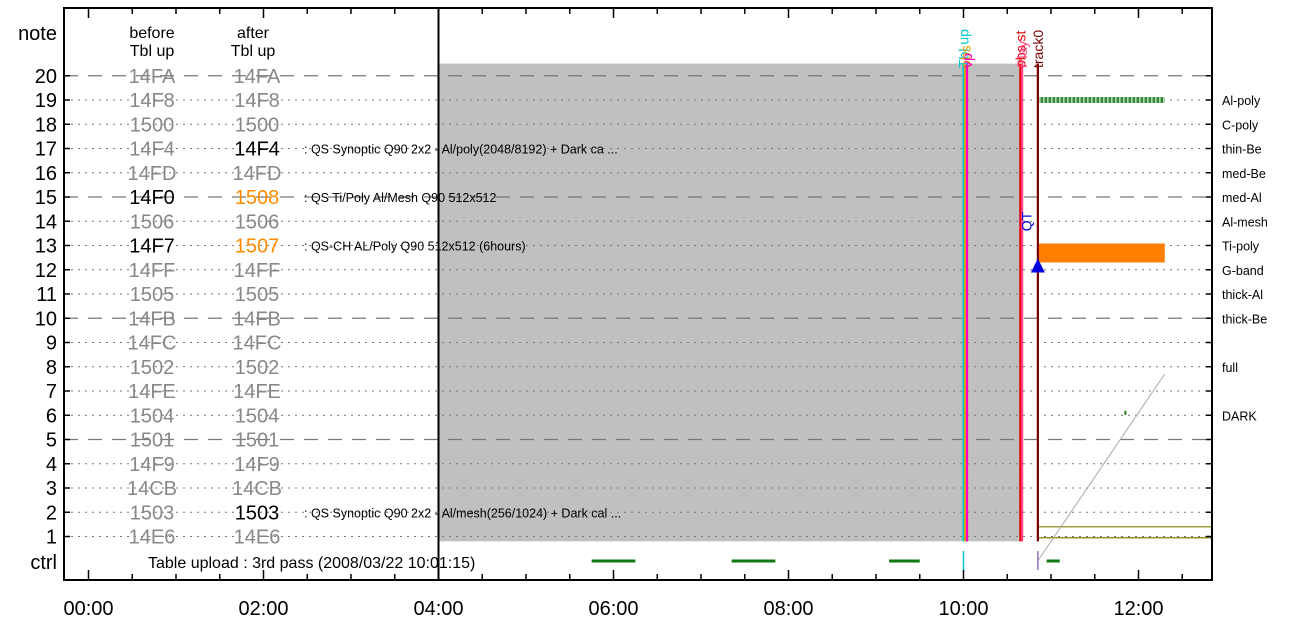 This screenshot has width=1292, height=625. What do you see at coordinates (152, 344) in the screenshot?
I see `before-code: 14FC` at bounding box center [152, 344].